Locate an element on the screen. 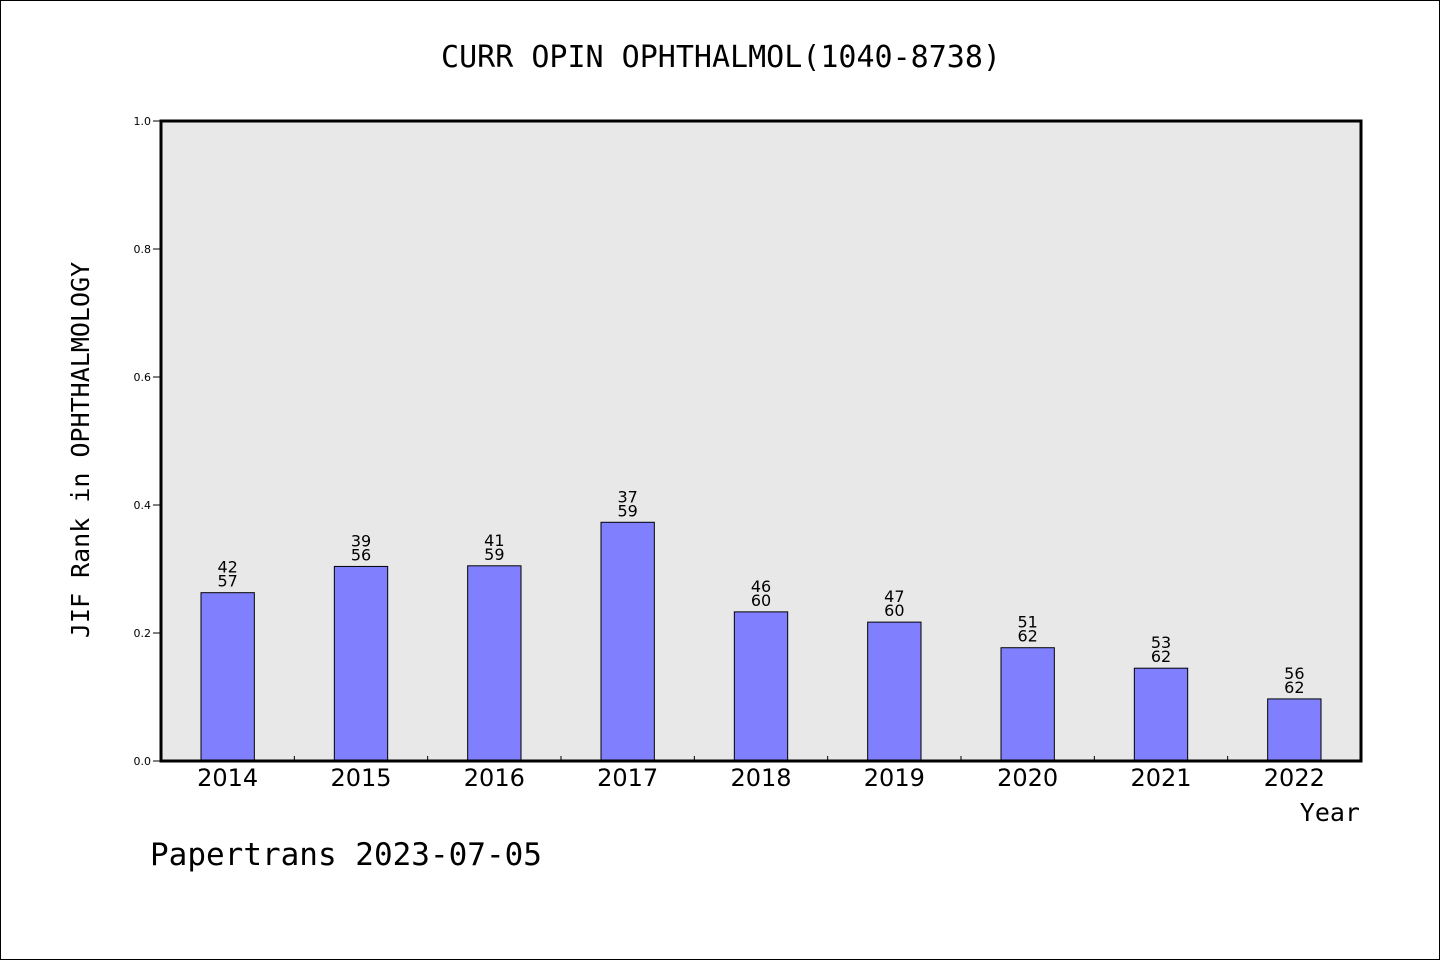 This screenshot has width=1440, height=960. data-label-rank: 42 is located at coordinates (227, 567).